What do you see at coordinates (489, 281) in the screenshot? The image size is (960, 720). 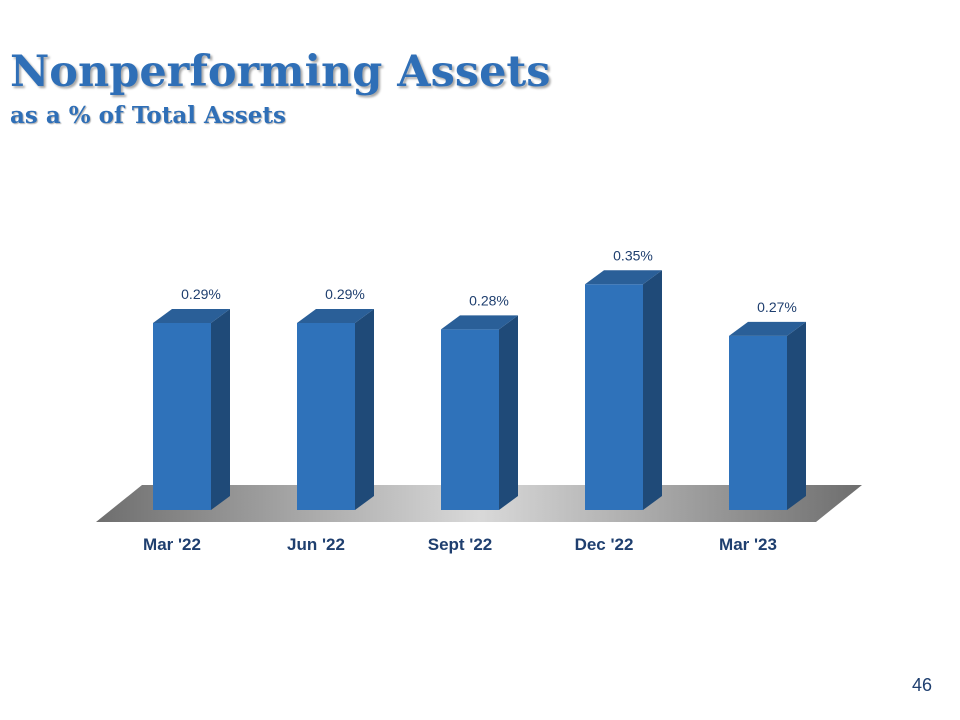 I see `data-labels: 0.29% 0.29% 0.28% 0.35% 0.27%` at bounding box center [489, 281].